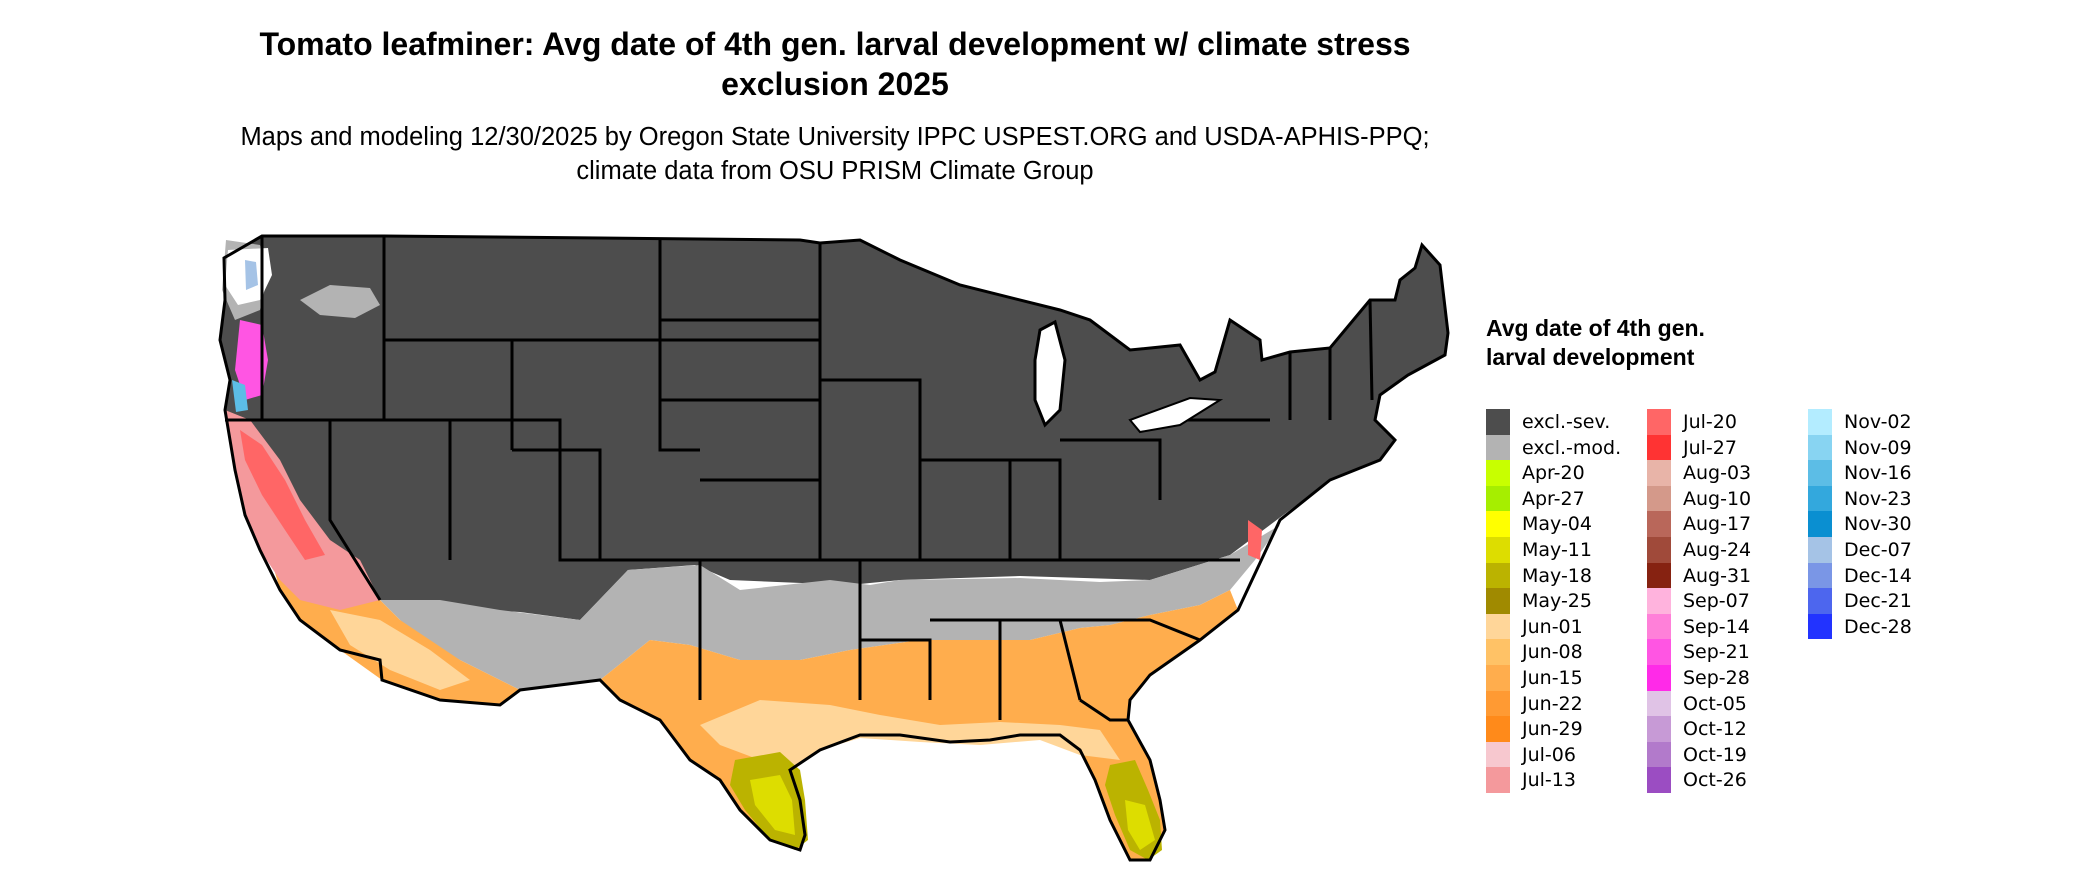  I want to click on legend-item: Sep-21, so click(1732, 652).